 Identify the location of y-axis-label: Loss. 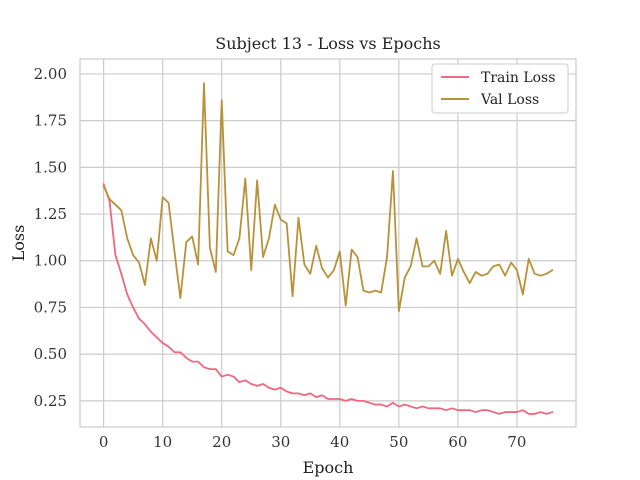
(18, 243).